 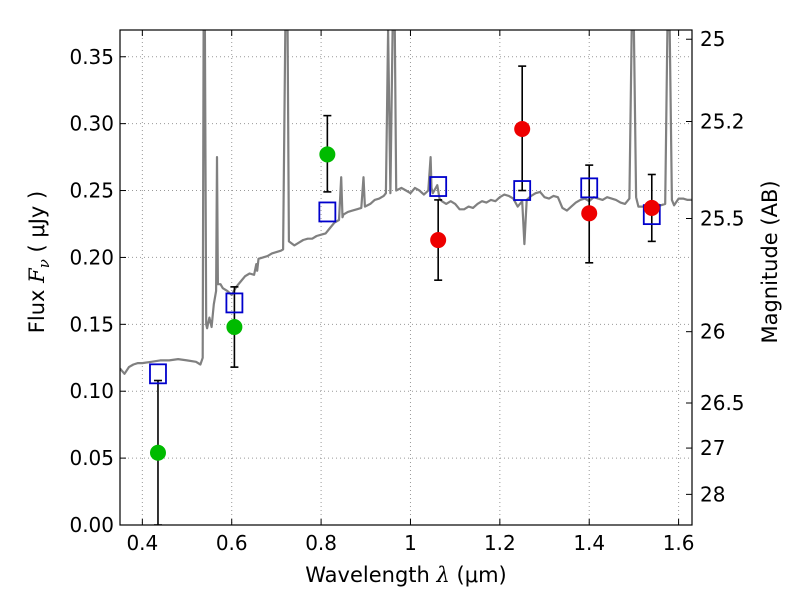 What do you see at coordinates (679, 543) in the screenshot?
I see `x-tick-label: 1.6` at bounding box center [679, 543].